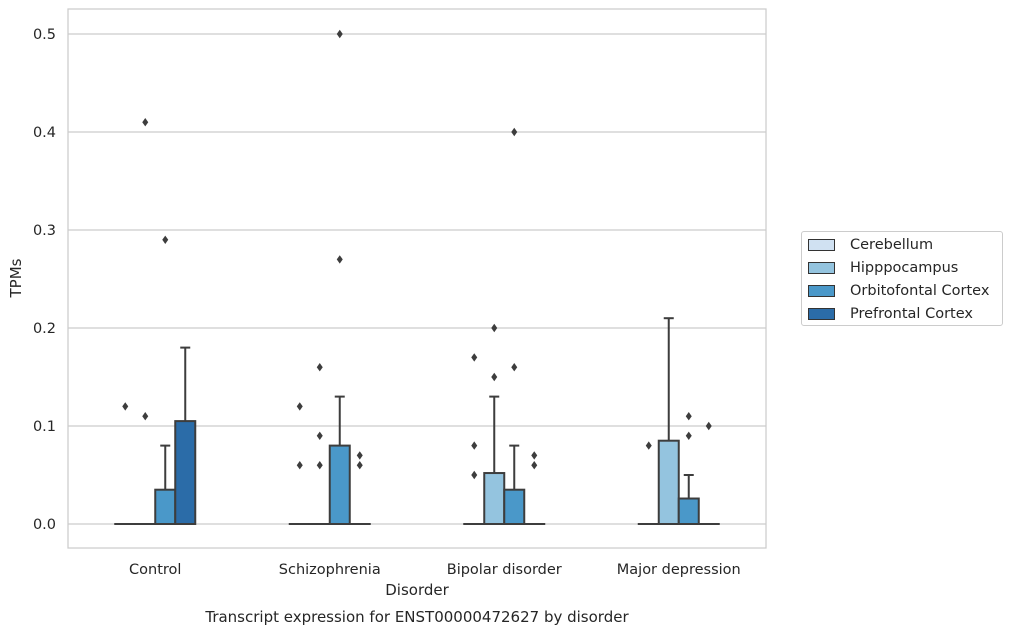 This screenshot has width=1014, height=638. Describe the element at coordinates (919, 291) in the screenshot. I see `legend-label-orbitofrontal: Orbitofontal Cortex` at that location.